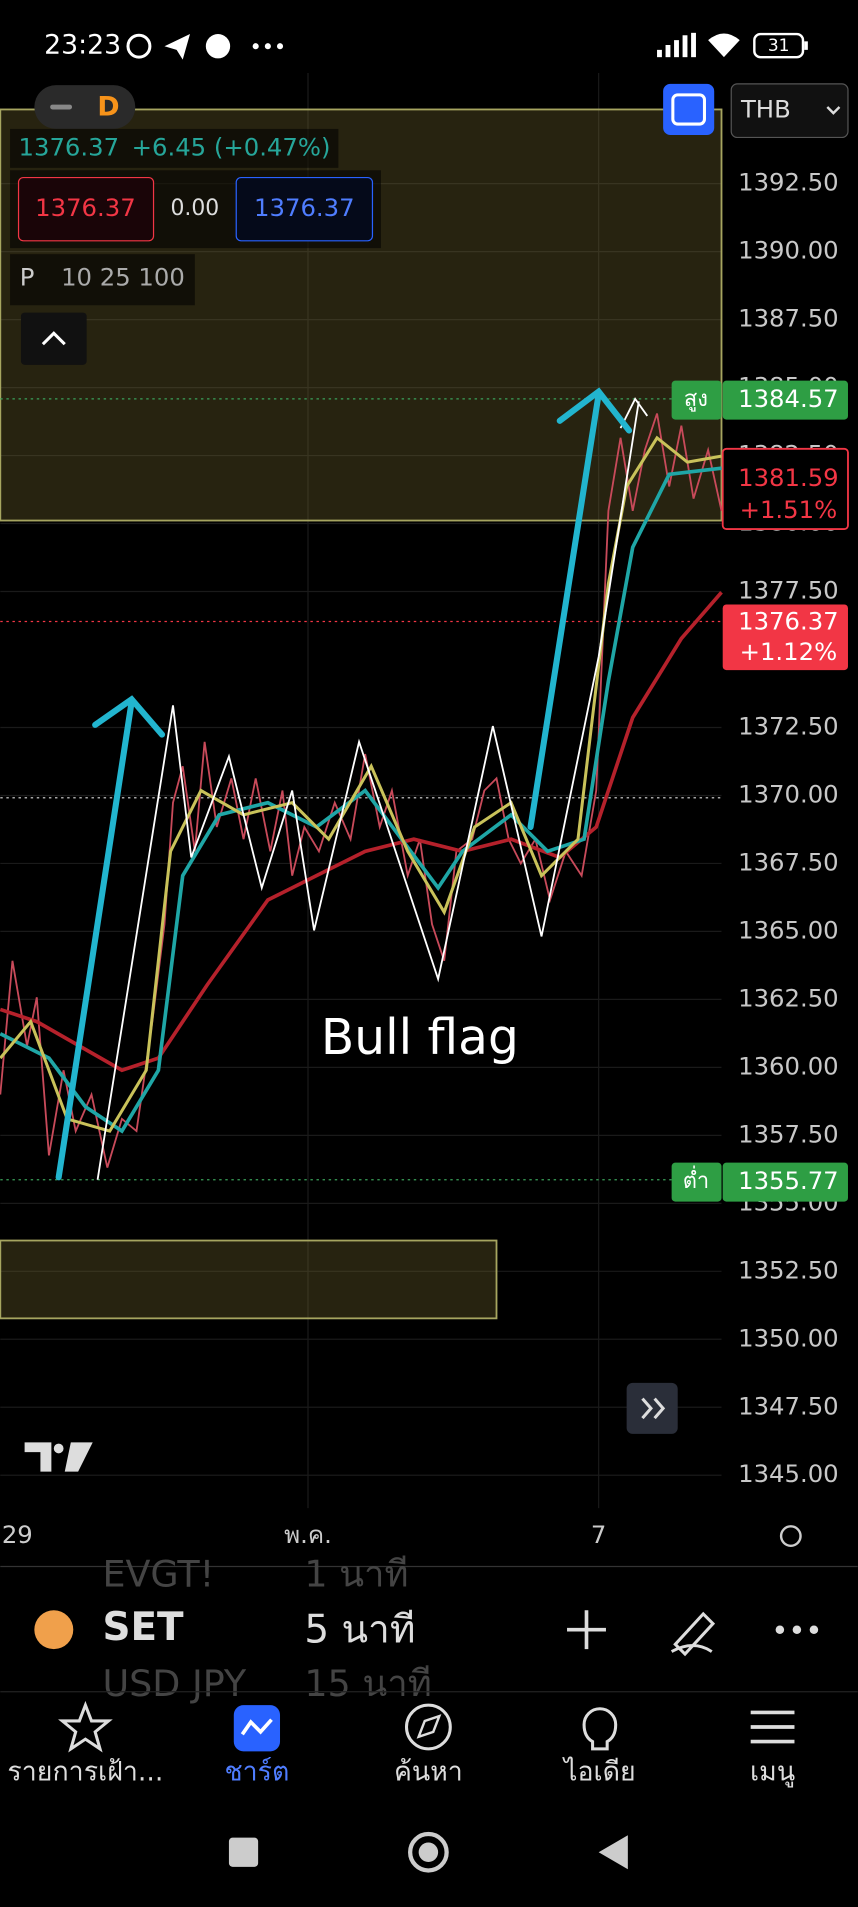 The height and width of the screenshot is (1907, 858). Describe the element at coordinates (765, 109) in the screenshot. I see `currency: THB` at that location.